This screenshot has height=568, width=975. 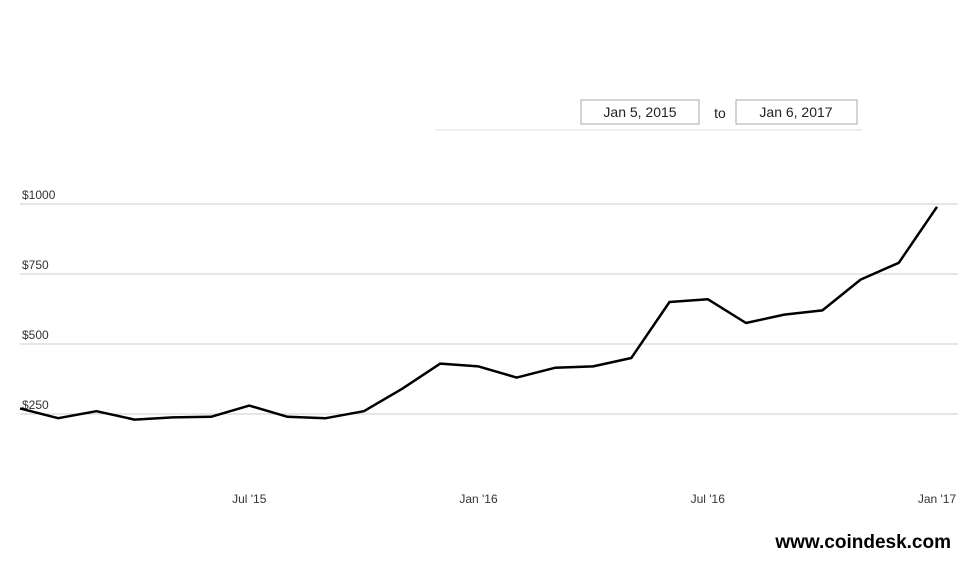 I want to click on date-from: Jan 5, 2015, so click(x=639, y=112).